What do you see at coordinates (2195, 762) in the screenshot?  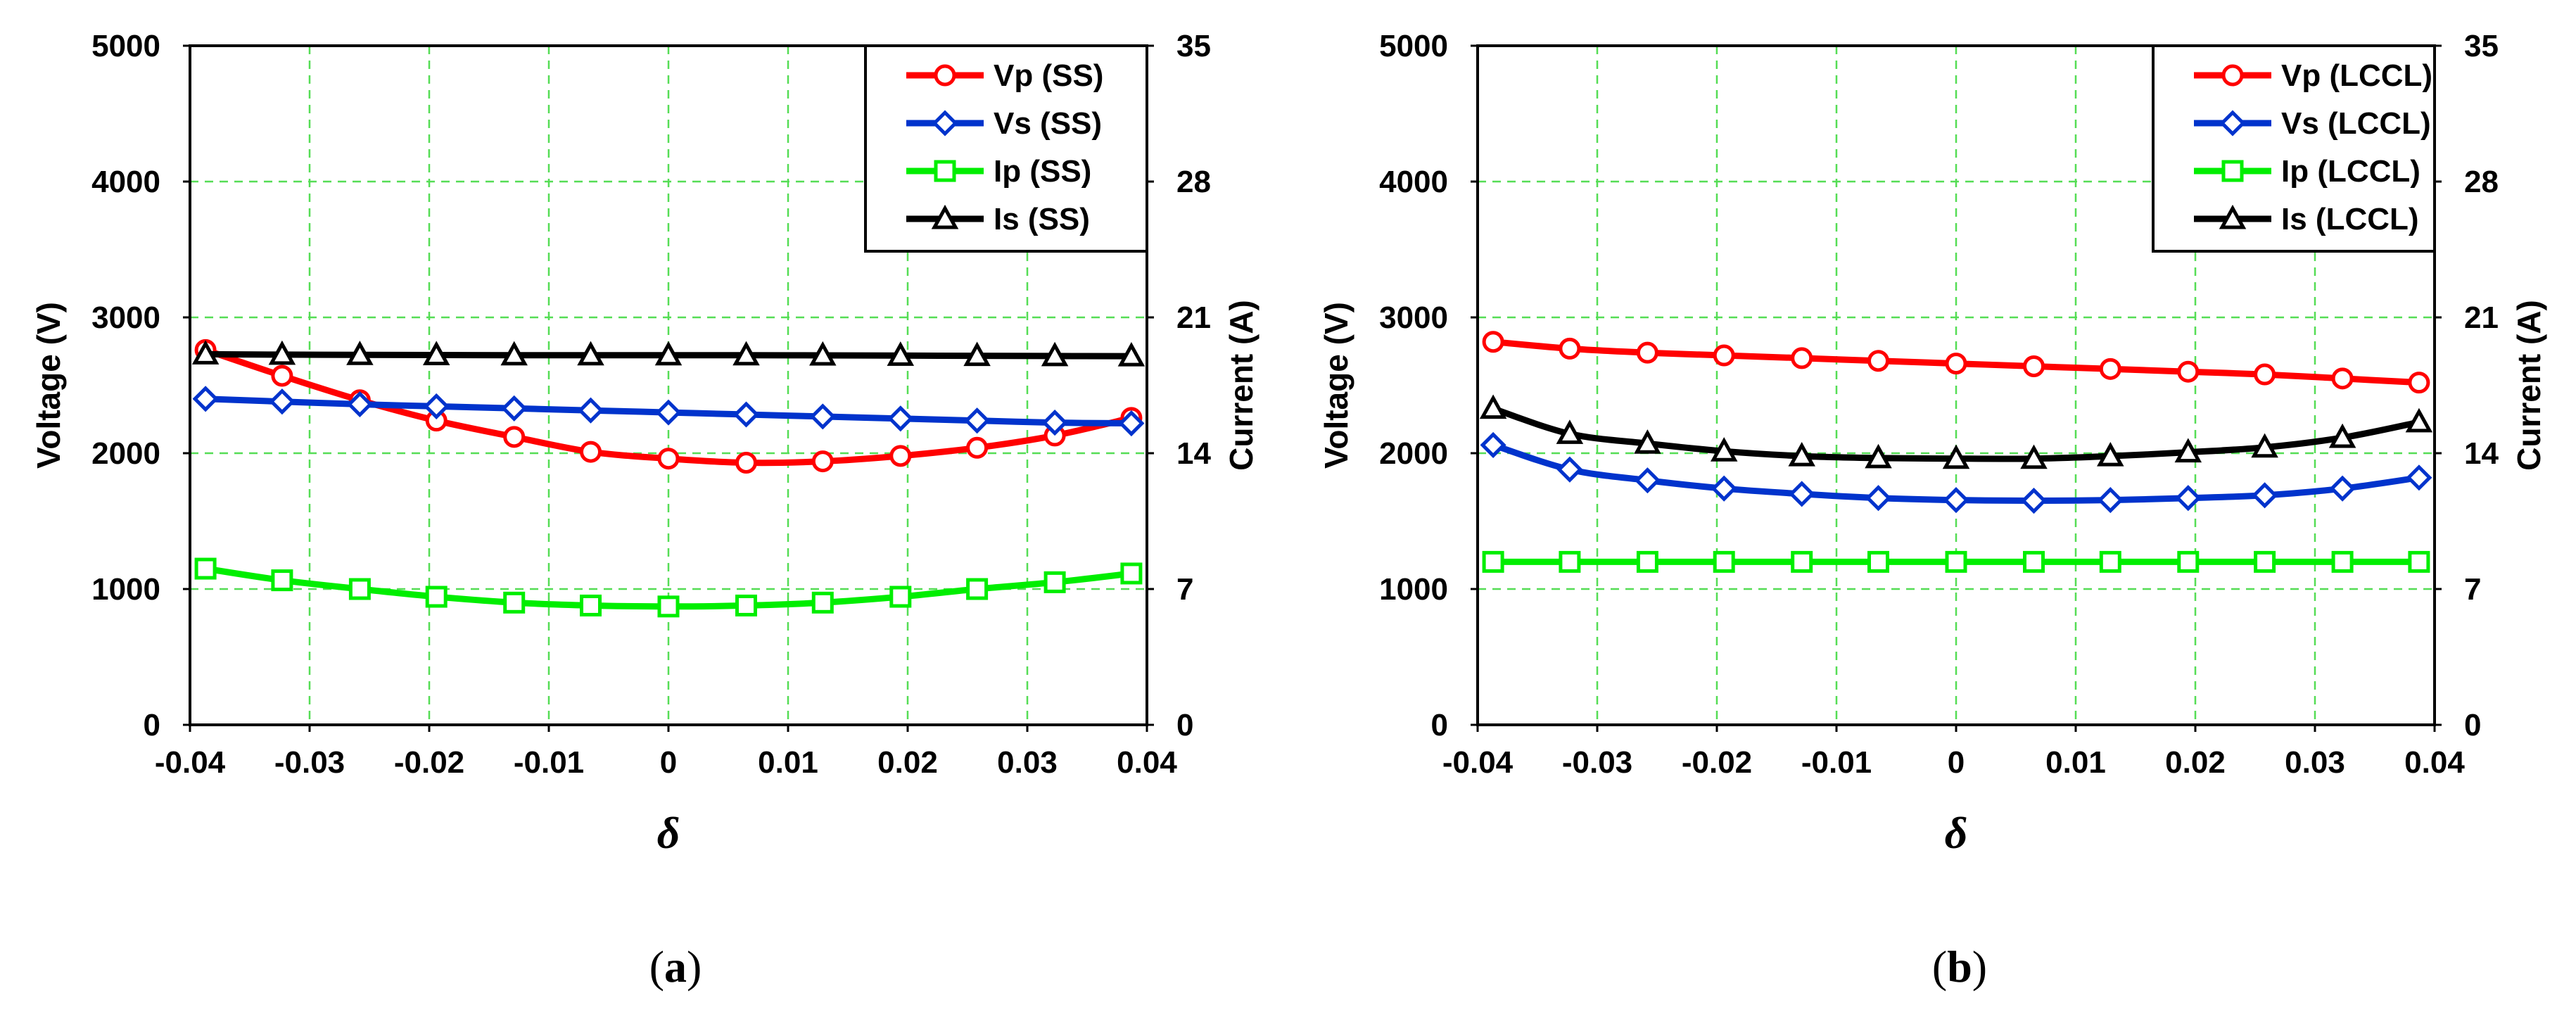 I see `x-tick-label: 0.02` at bounding box center [2195, 762].